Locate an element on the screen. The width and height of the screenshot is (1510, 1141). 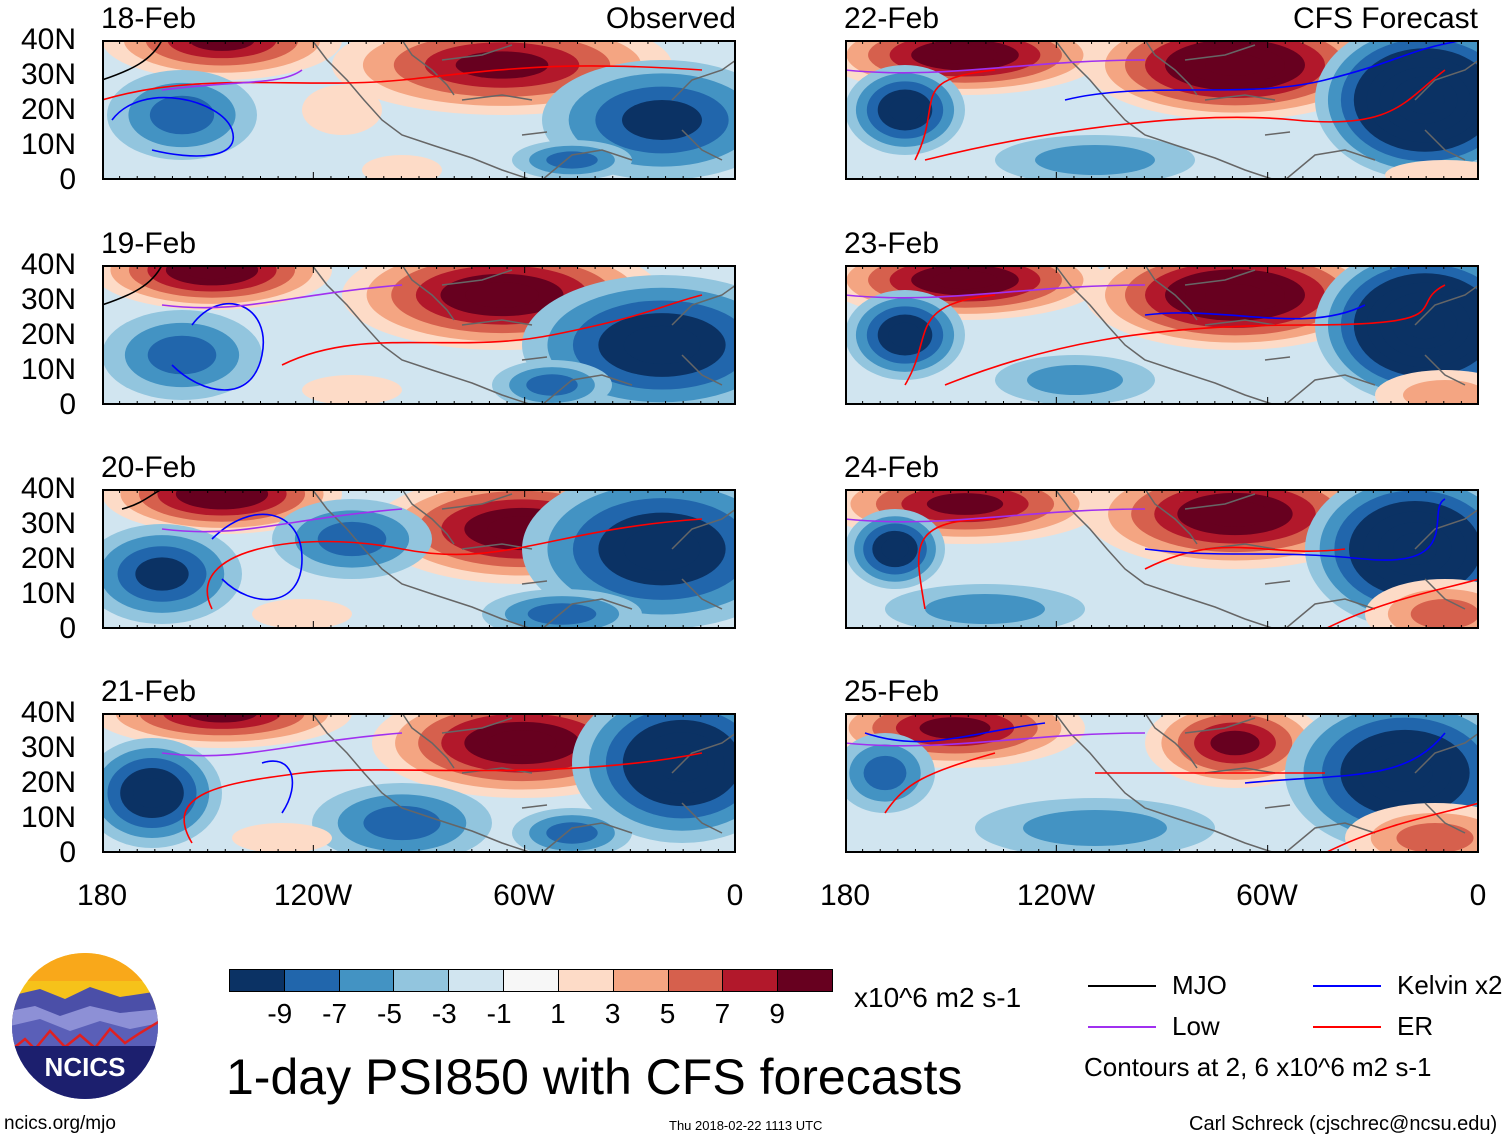
logo-text: NCICS is located at coordinates (85, 1067).